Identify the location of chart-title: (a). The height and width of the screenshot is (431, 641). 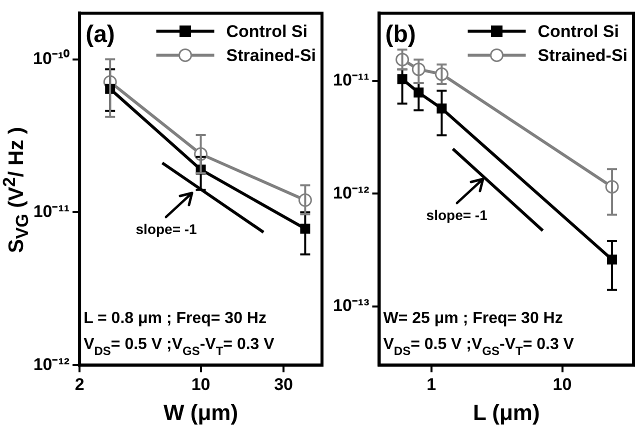
(100, 34).